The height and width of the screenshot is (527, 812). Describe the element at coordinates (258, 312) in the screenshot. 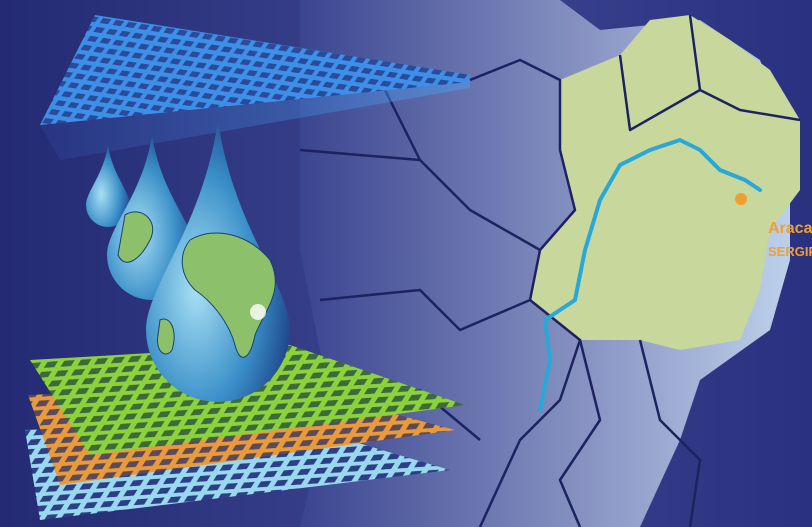

I see `sparkle` at that location.